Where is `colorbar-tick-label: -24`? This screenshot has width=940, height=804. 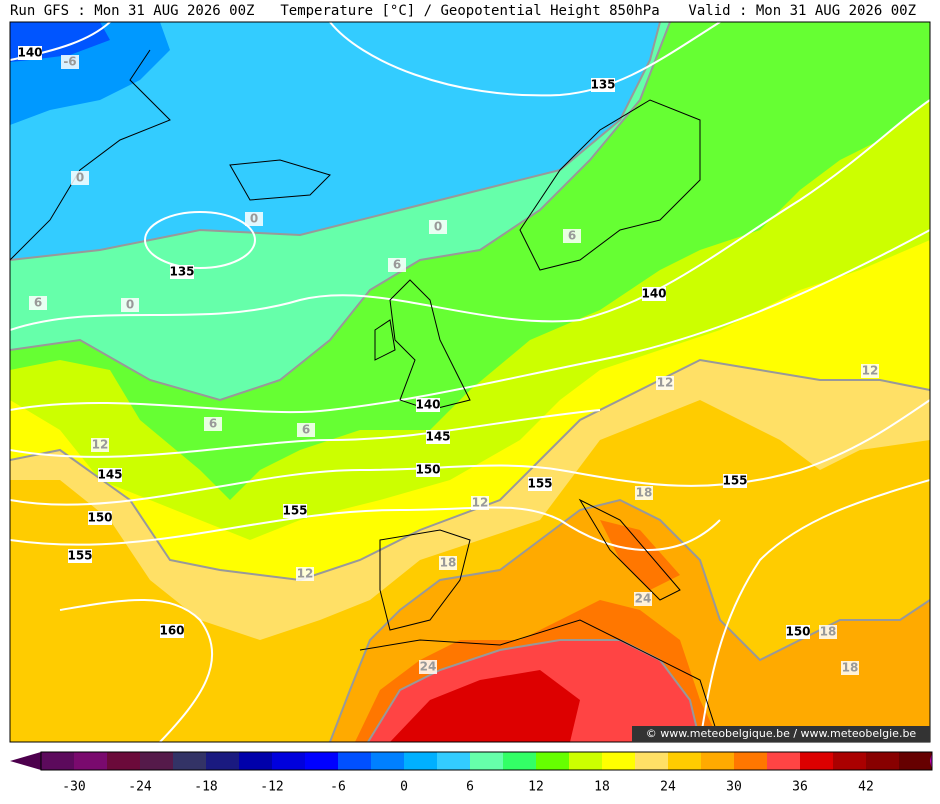
colorbar-tick-label: -24 is located at coordinates (140, 787).